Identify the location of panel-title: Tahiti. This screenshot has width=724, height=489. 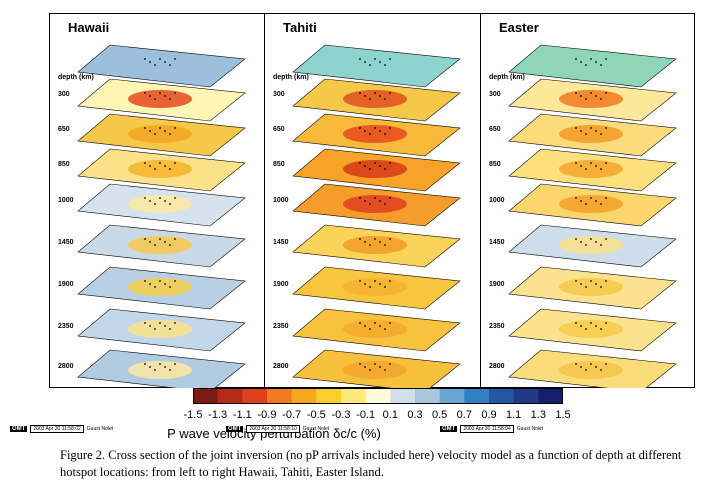
(300, 27).